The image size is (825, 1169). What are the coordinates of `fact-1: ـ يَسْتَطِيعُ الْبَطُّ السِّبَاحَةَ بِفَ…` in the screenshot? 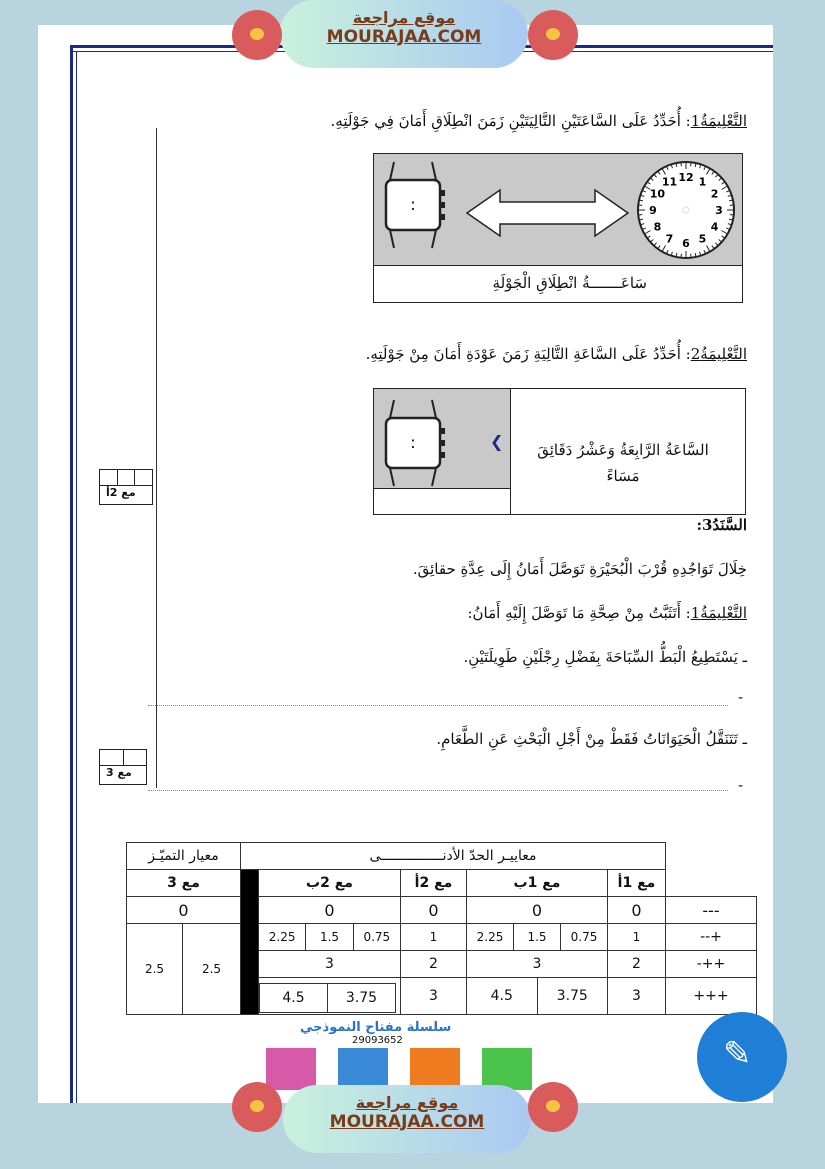 It's located at (605, 657).